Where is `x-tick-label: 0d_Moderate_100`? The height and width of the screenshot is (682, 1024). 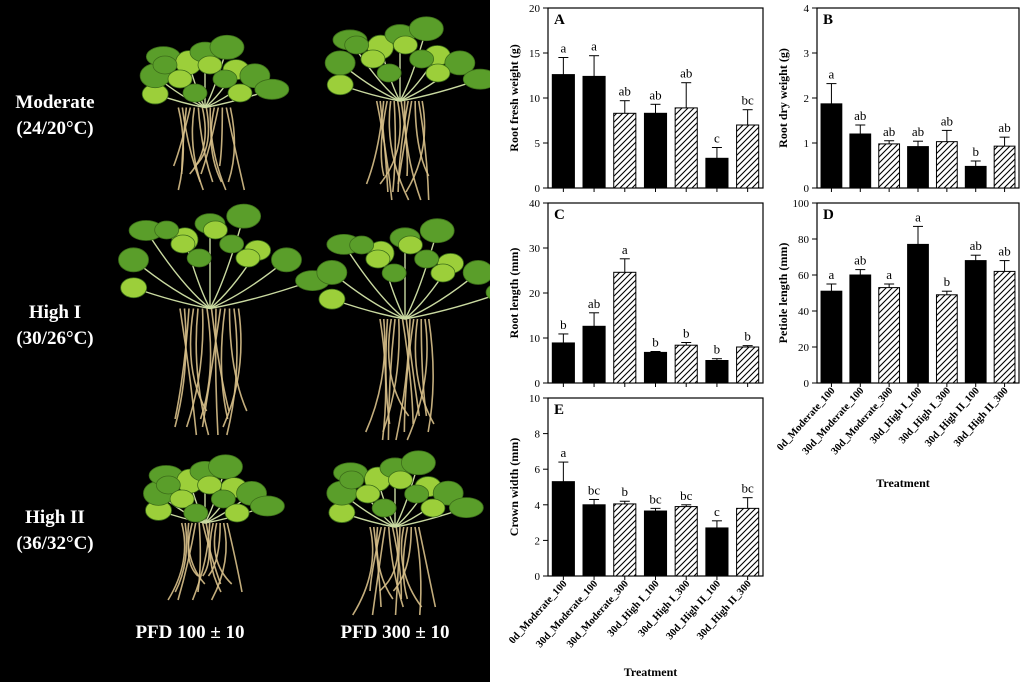
x-tick-label: 0d_Moderate_100 is located at coordinates (538, 613).